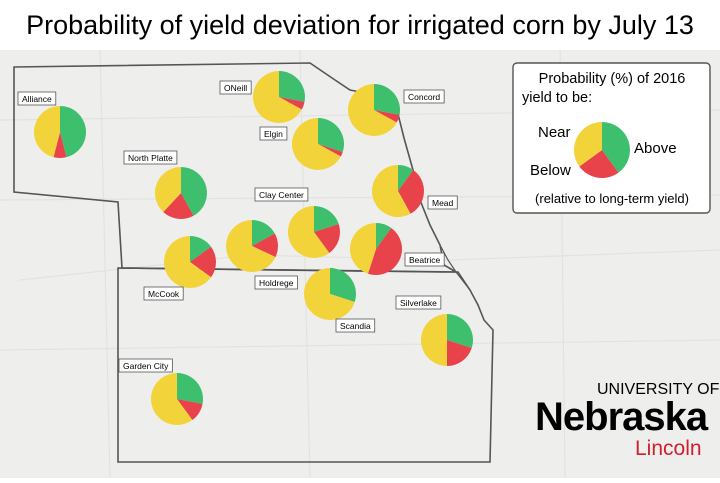 The width and height of the screenshot is (720, 483). I want to click on site-beatrice-pie, so click(376, 249).